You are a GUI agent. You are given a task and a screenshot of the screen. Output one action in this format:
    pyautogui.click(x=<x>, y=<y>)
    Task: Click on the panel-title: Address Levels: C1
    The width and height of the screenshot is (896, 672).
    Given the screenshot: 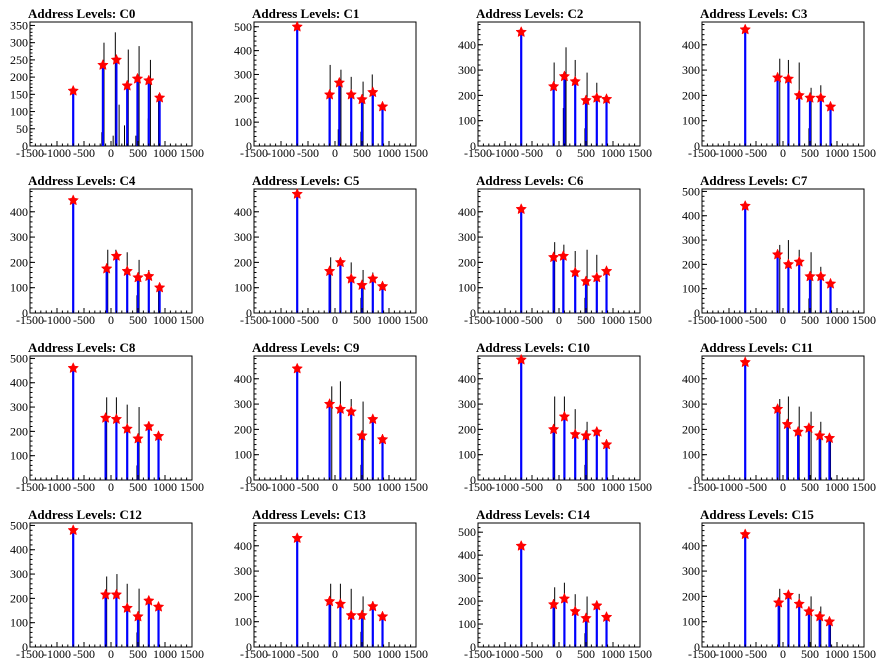 What is the action you would take?
    pyautogui.click(x=305, y=13)
    